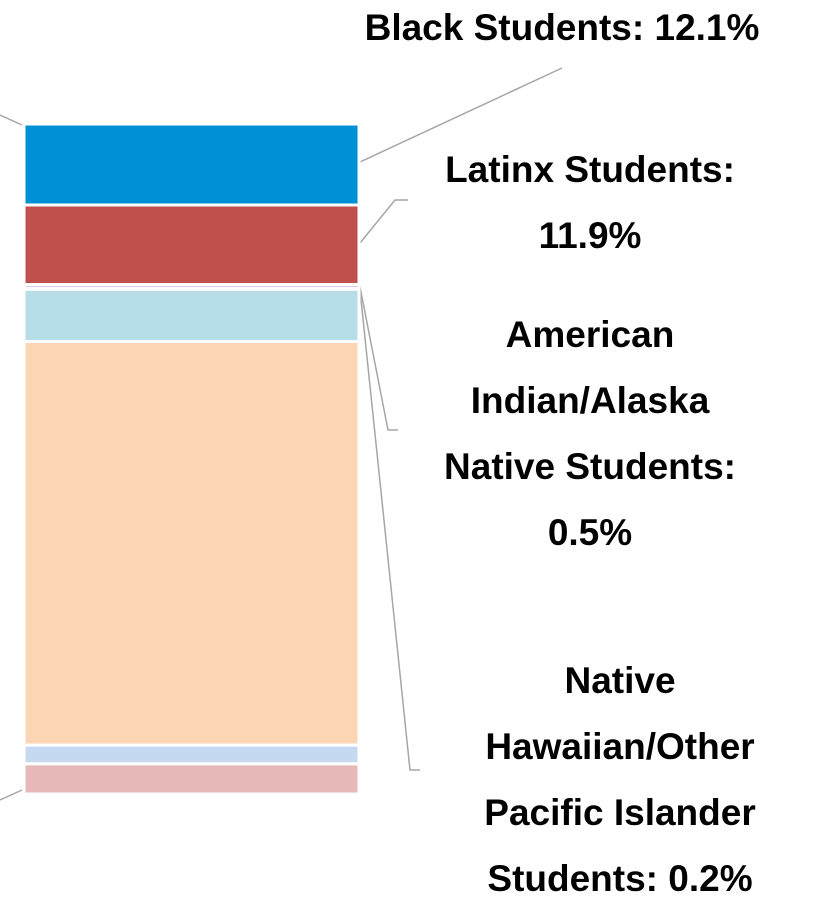  I want to click on data-label: Black Students: 12.1%, so click(562, 27).